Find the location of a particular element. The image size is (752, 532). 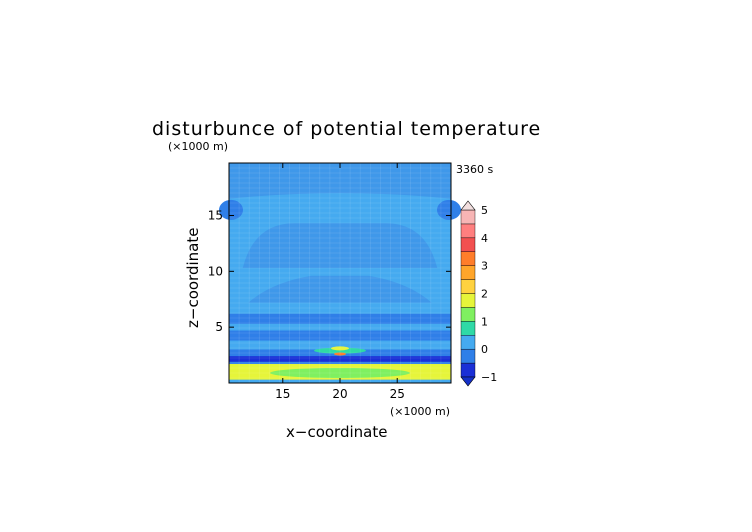

y-tick-label: 15 is located at coordinates (215, 215).